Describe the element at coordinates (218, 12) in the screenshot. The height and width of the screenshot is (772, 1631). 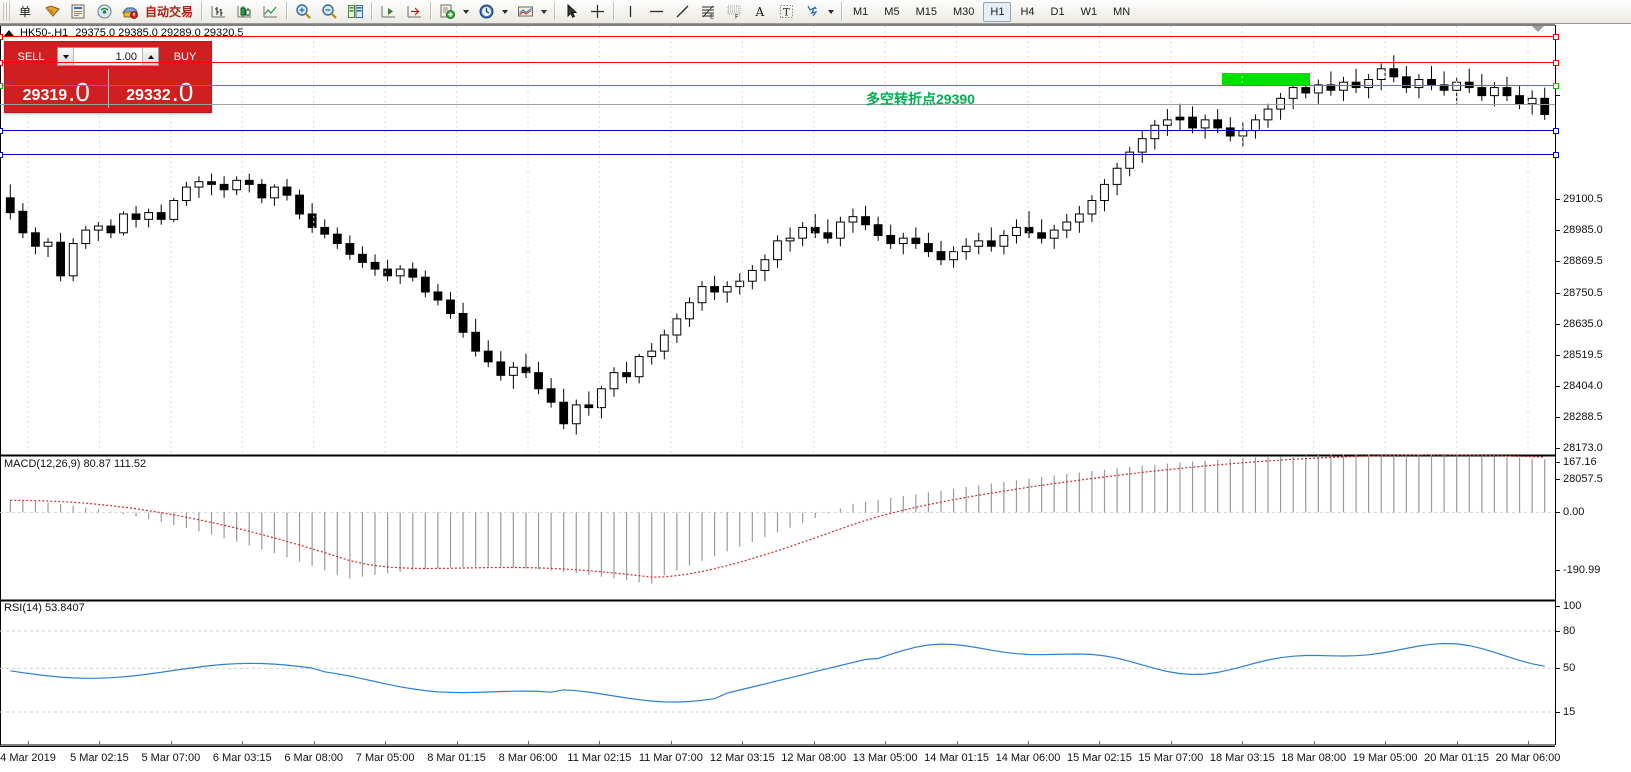
I see `bar-chart-icon` at that location.